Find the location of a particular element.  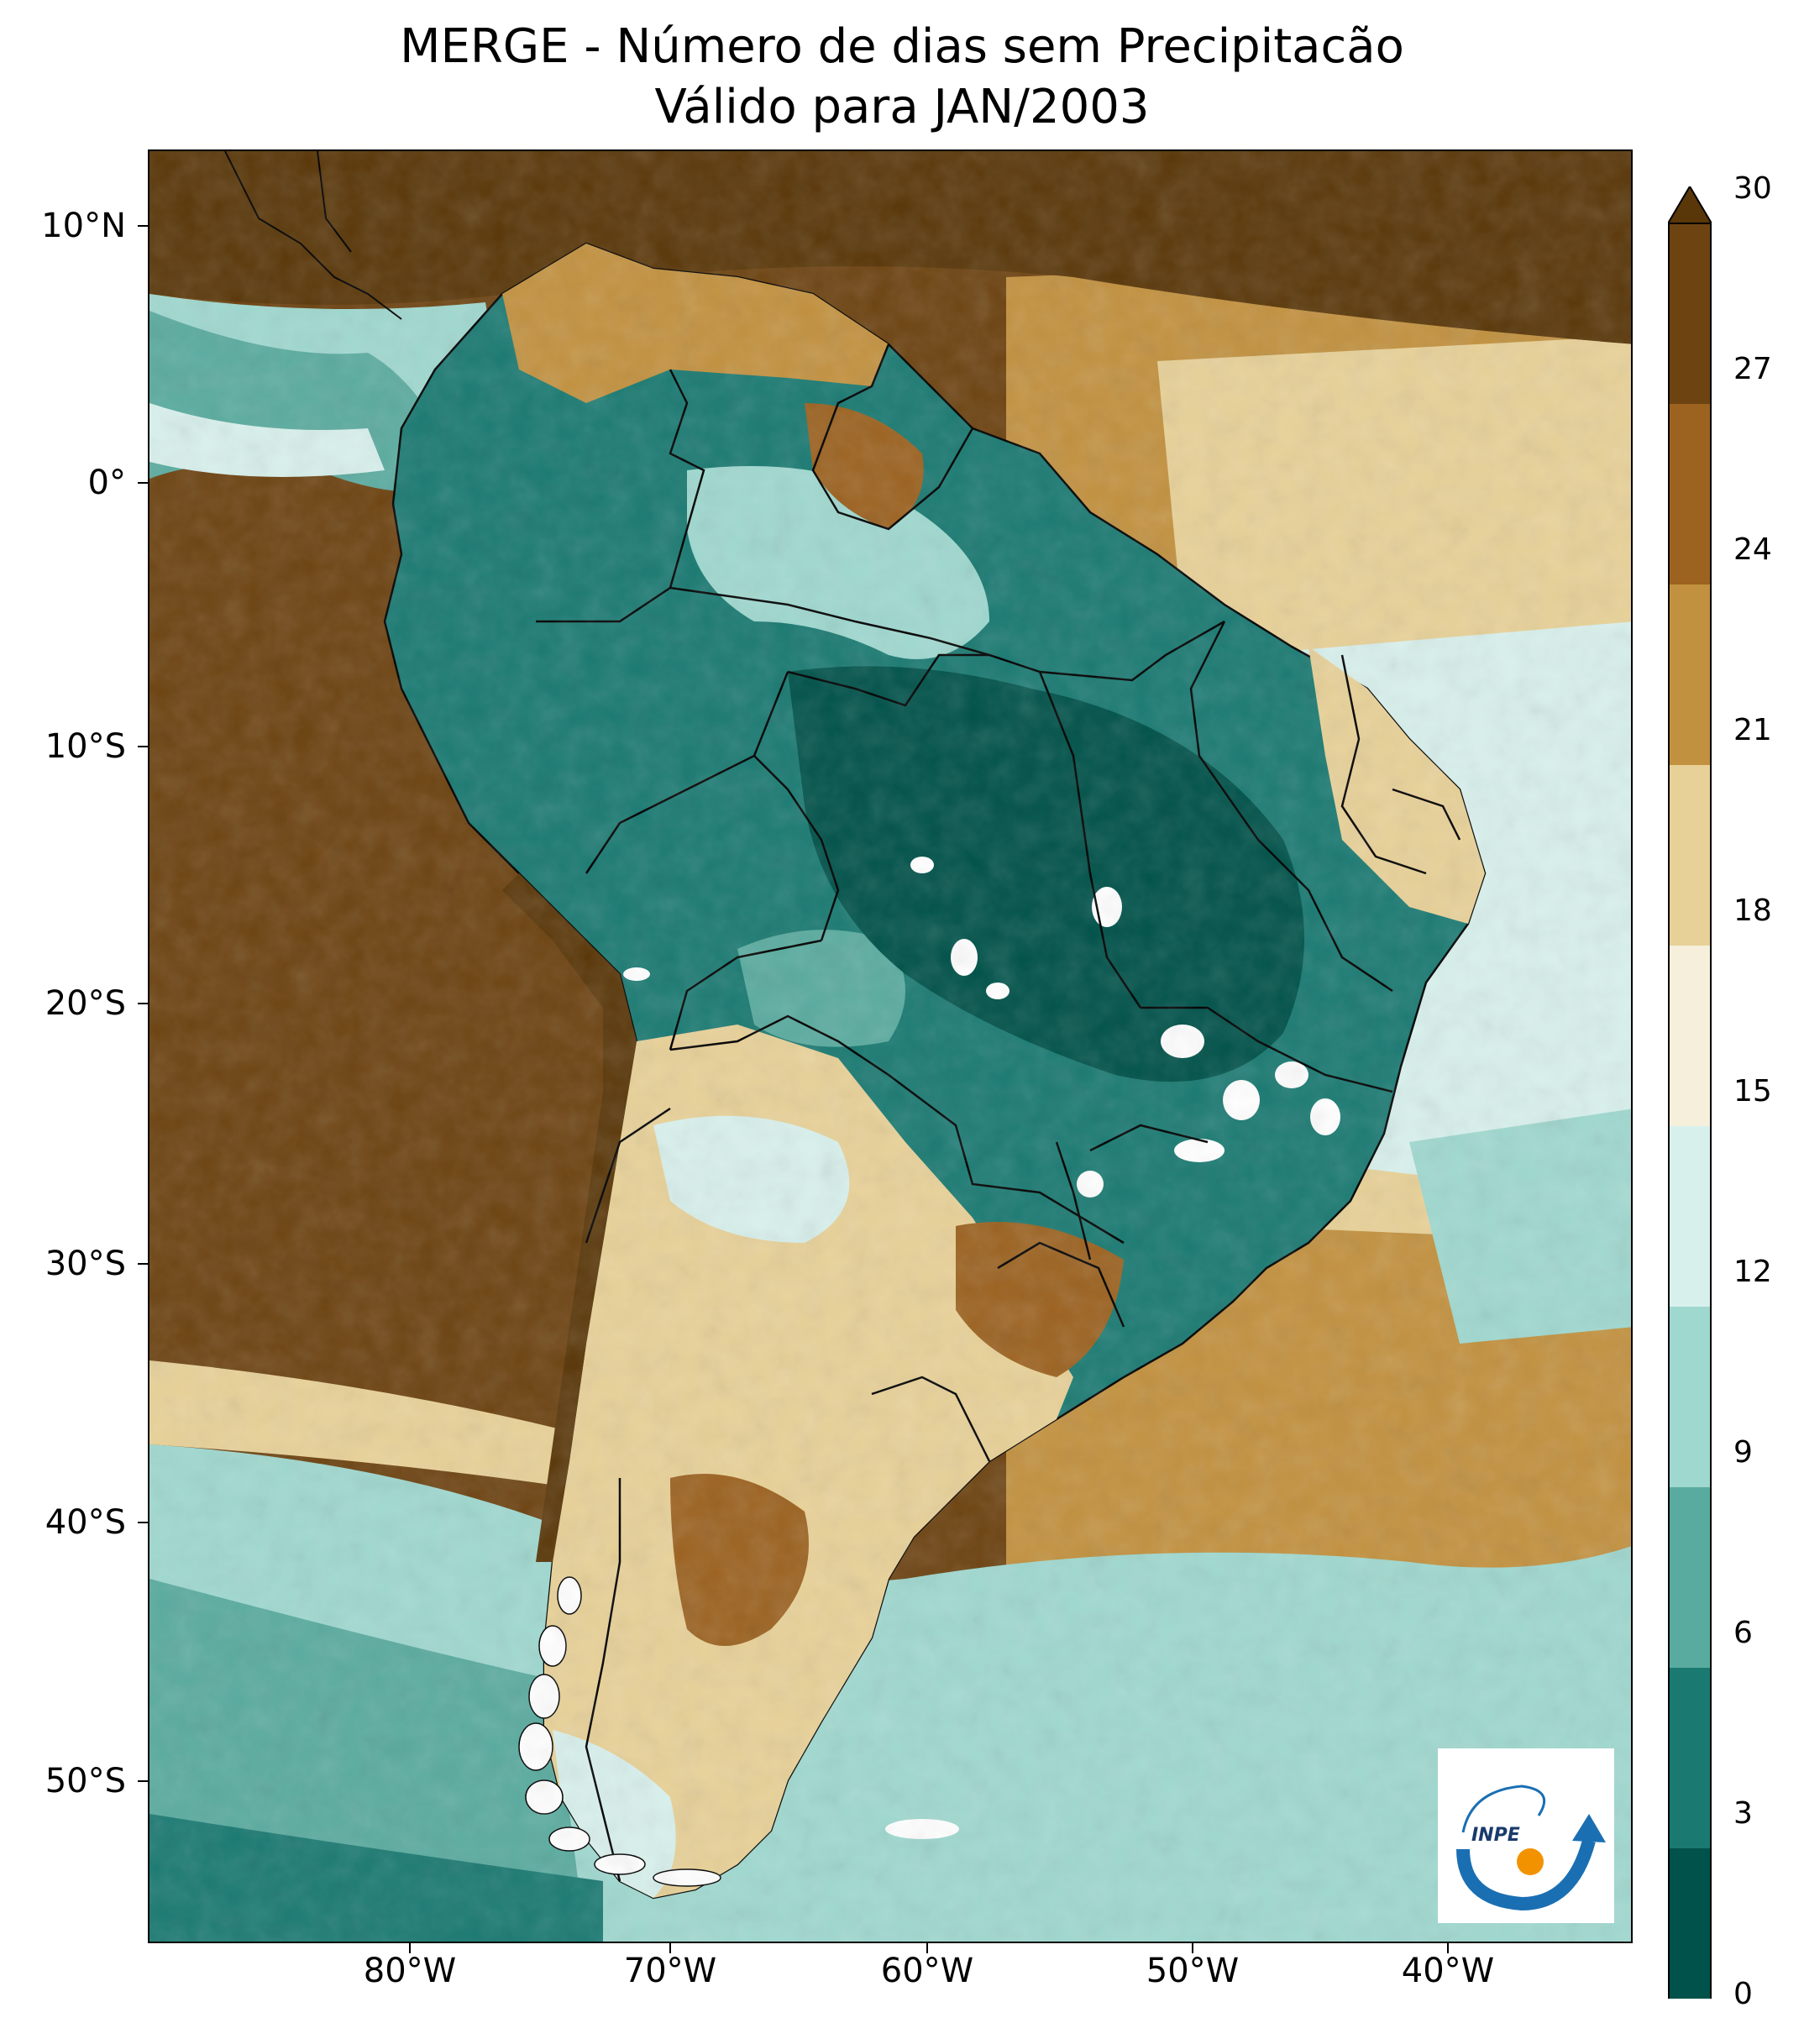

y-tick-label: 10°N is located at coordinates (83, 226).